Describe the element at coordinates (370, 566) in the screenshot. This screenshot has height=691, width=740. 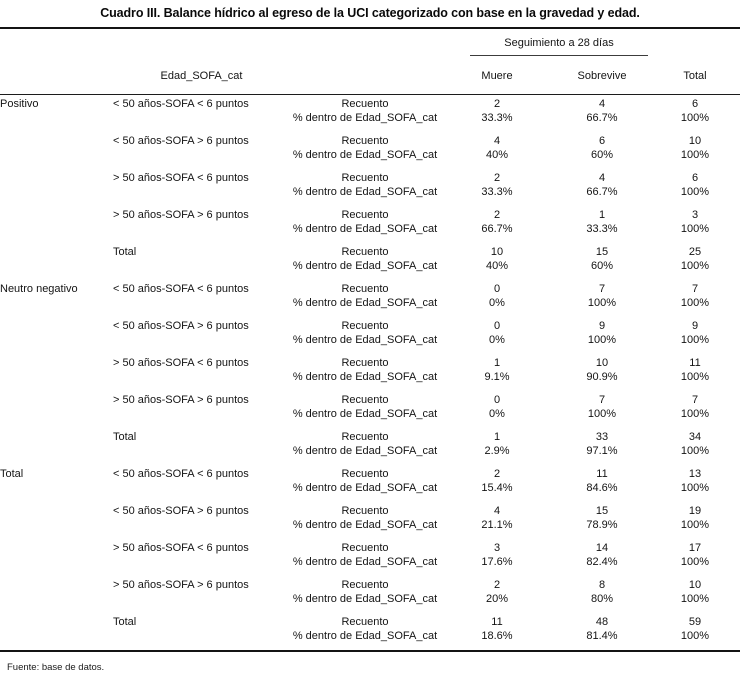
I see `table-row: % dentro de Edad_SOFA_cat 17.6% 82.4% 100%` at that location.